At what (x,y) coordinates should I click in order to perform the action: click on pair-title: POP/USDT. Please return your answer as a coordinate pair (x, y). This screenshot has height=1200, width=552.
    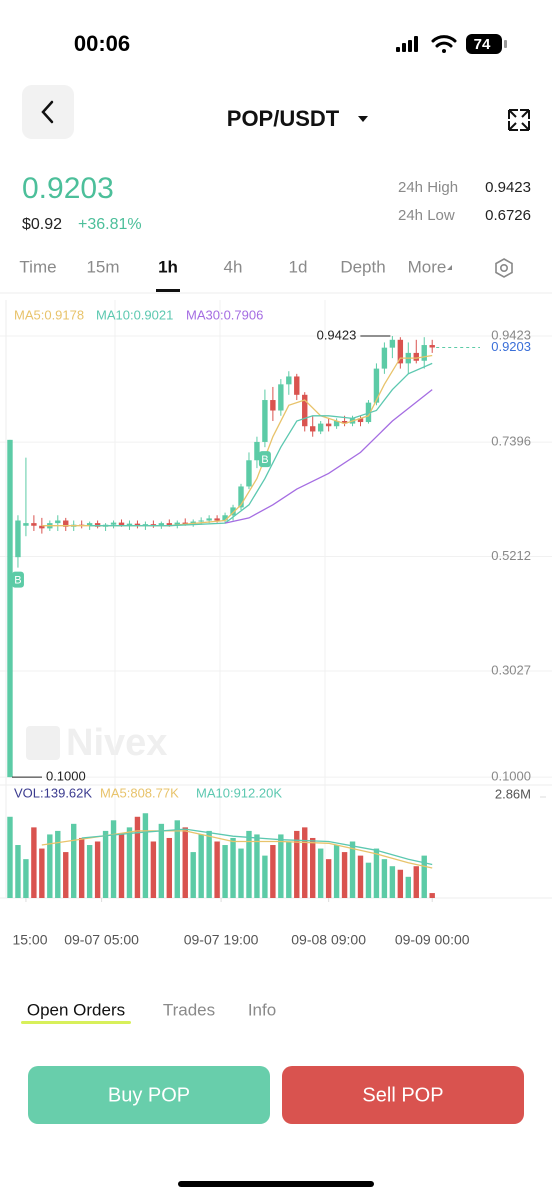
    Looking at the image, I should click on (283, 118).